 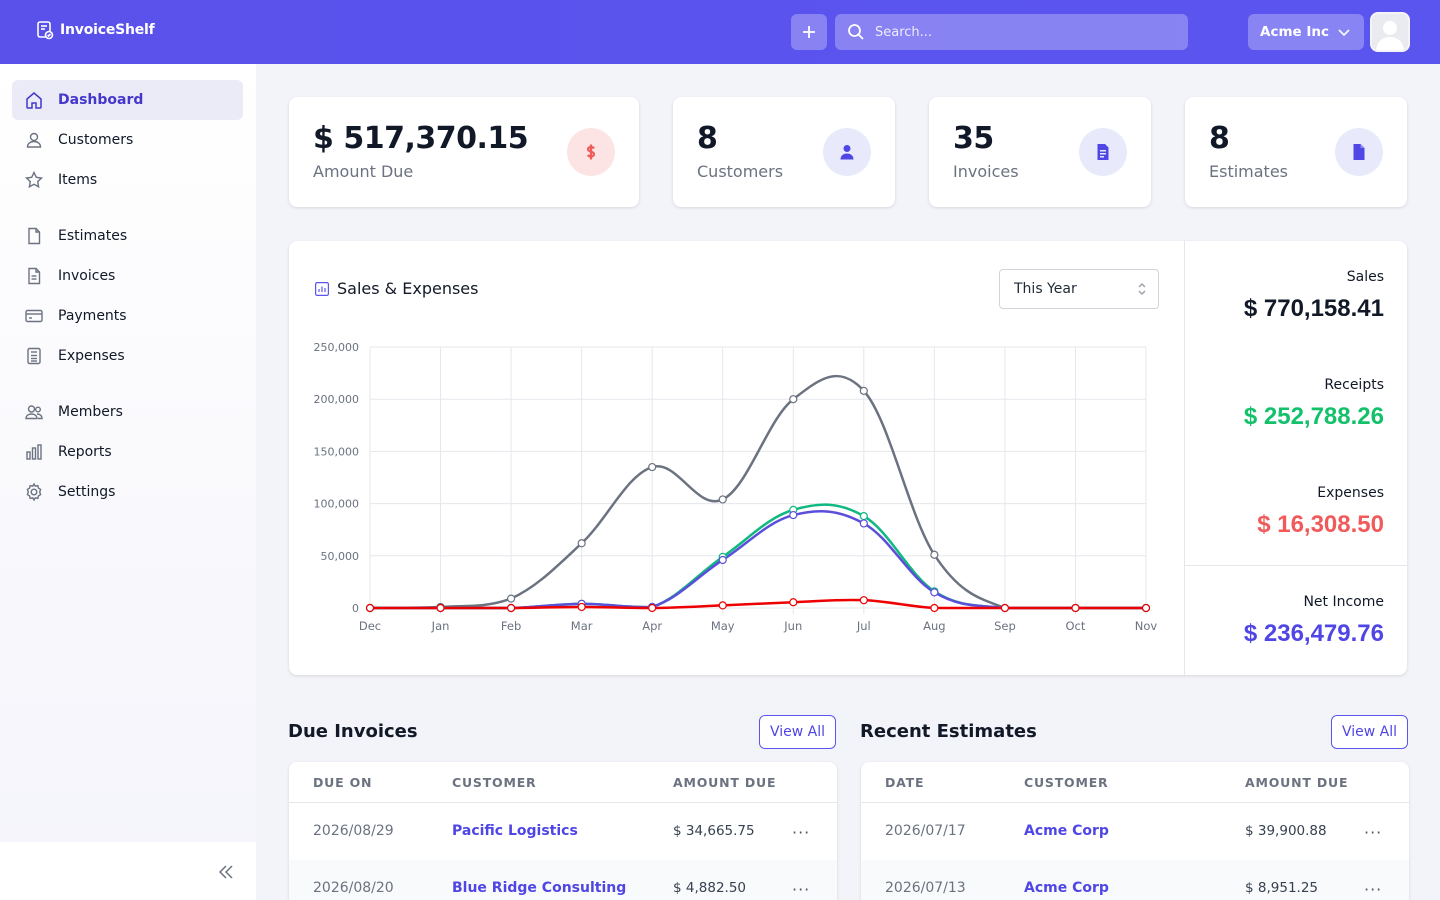 I want to click on table-header: DATE CUSTOMER AMOUNT DUE, so click(x=1135, y=782).